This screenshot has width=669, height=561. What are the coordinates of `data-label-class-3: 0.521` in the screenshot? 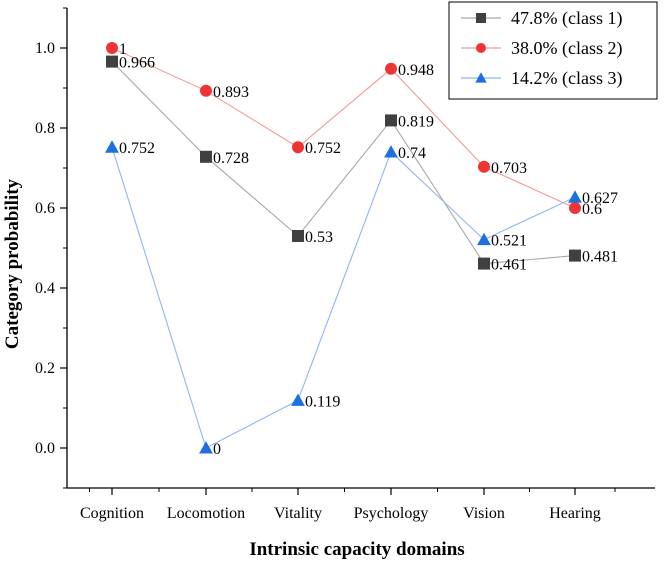 It's located at (509, 241).